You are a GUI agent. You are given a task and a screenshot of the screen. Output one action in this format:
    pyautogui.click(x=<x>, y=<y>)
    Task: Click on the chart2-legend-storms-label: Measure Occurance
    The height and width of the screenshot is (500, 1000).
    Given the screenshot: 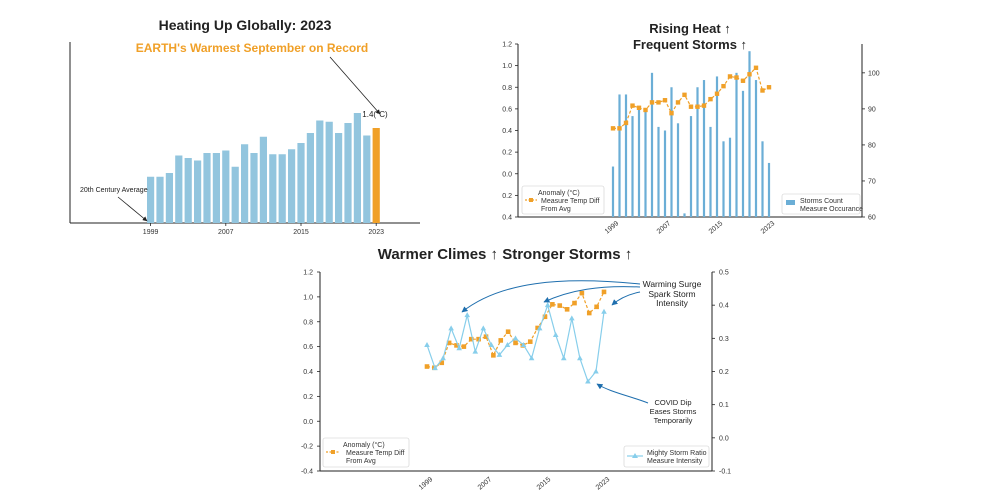 What is the action you would take?
    pyautogui.click(x=831, y=209)
    